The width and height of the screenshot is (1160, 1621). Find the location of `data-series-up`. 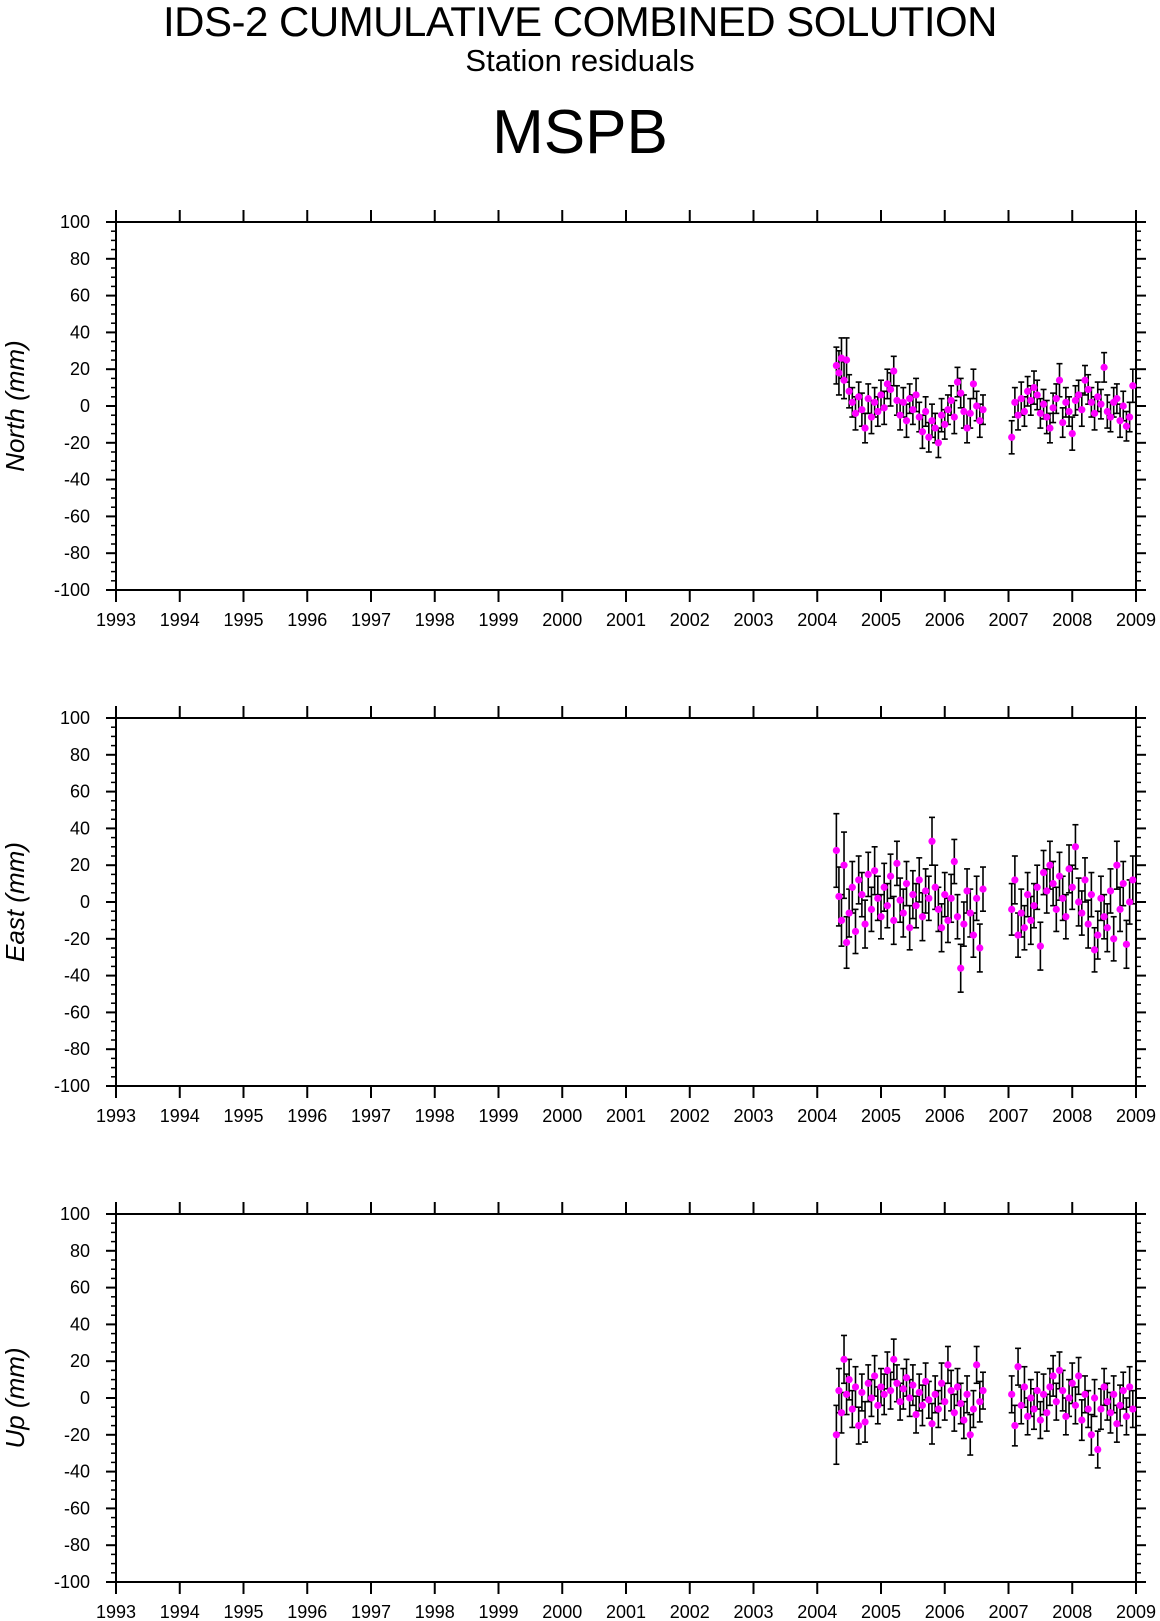

data-series-up is located at coordinates (984, 1401).